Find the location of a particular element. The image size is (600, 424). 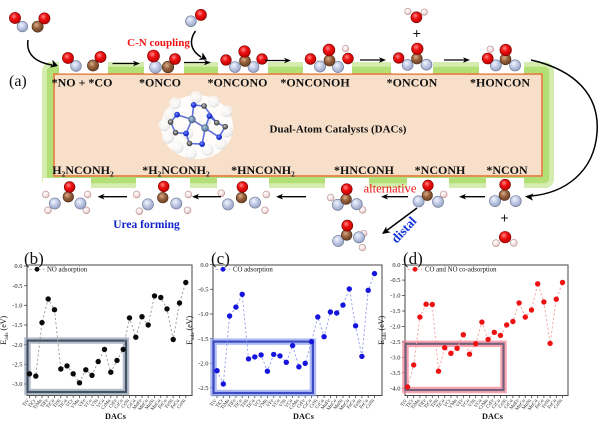

svg-text: *HONCON is located at coordinates (500, 83).